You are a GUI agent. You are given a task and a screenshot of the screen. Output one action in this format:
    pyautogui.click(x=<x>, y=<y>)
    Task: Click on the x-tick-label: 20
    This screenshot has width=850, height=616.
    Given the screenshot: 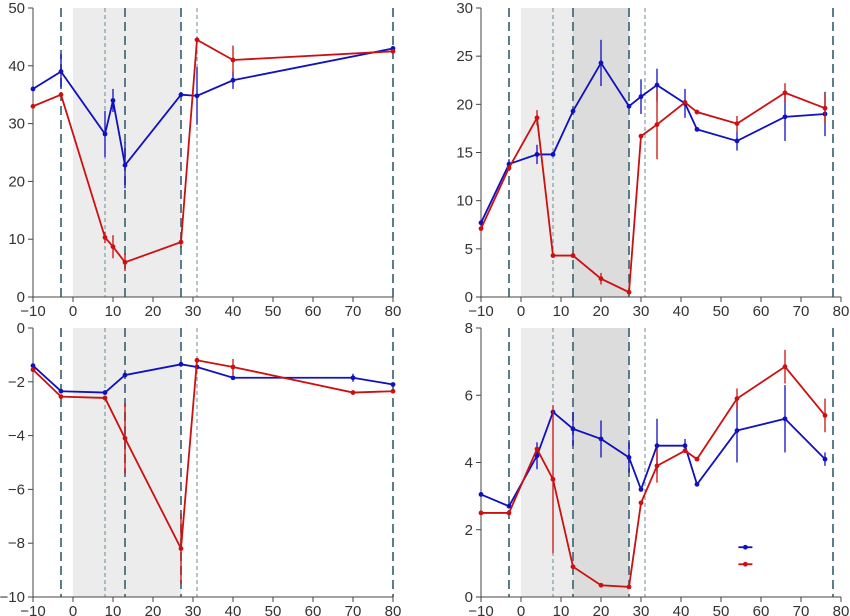 What is the action you would take?
    pyautogui.click(x=601, y=609)
    